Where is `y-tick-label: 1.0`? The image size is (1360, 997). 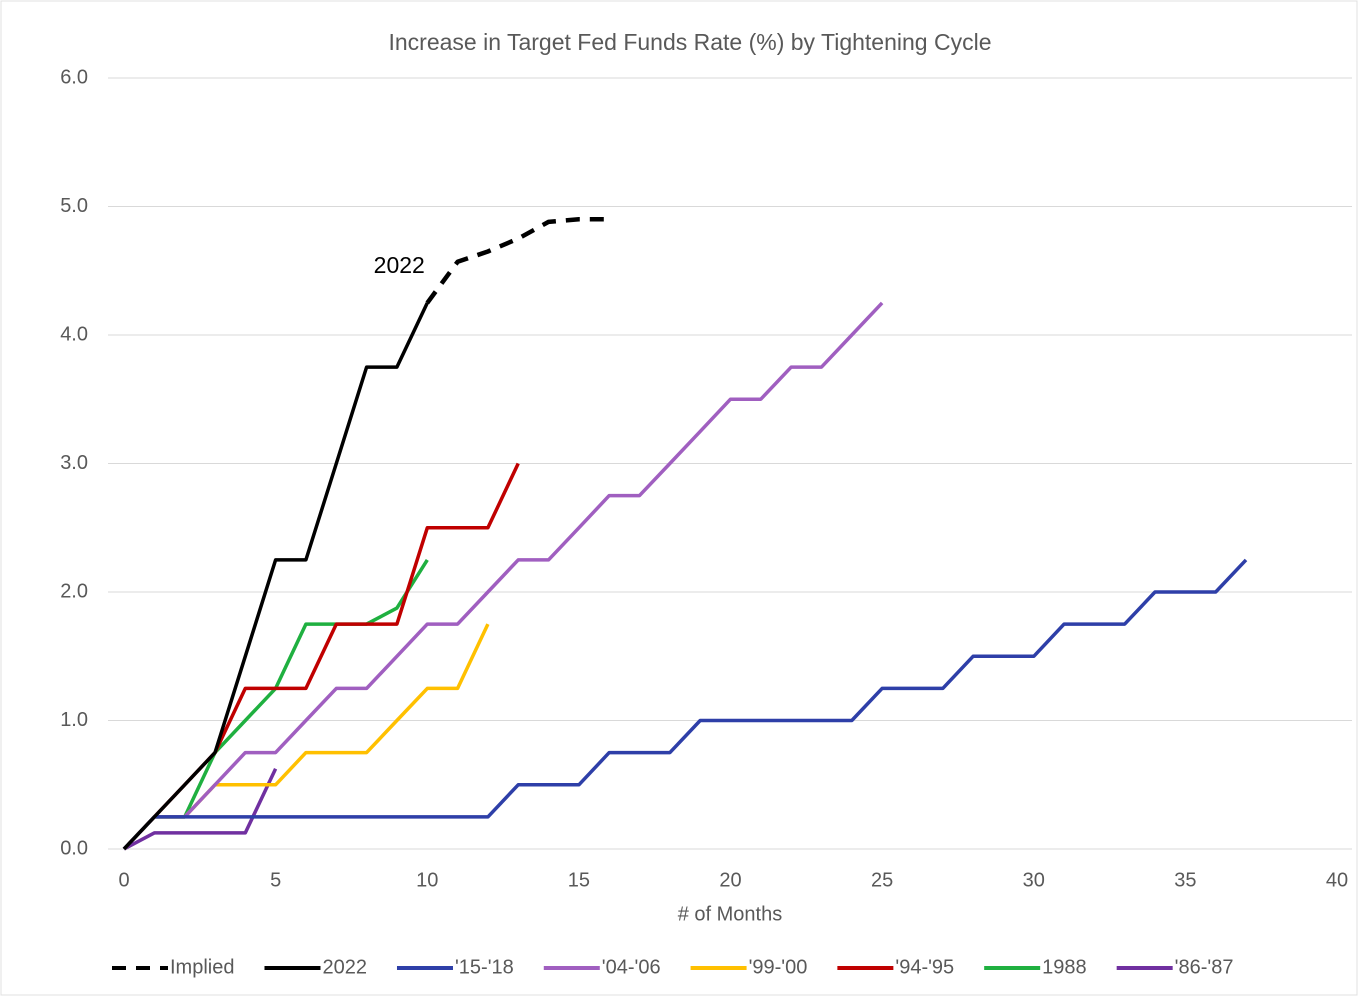
y-tick-label: 1.0 is located at coordinates (74, 720).